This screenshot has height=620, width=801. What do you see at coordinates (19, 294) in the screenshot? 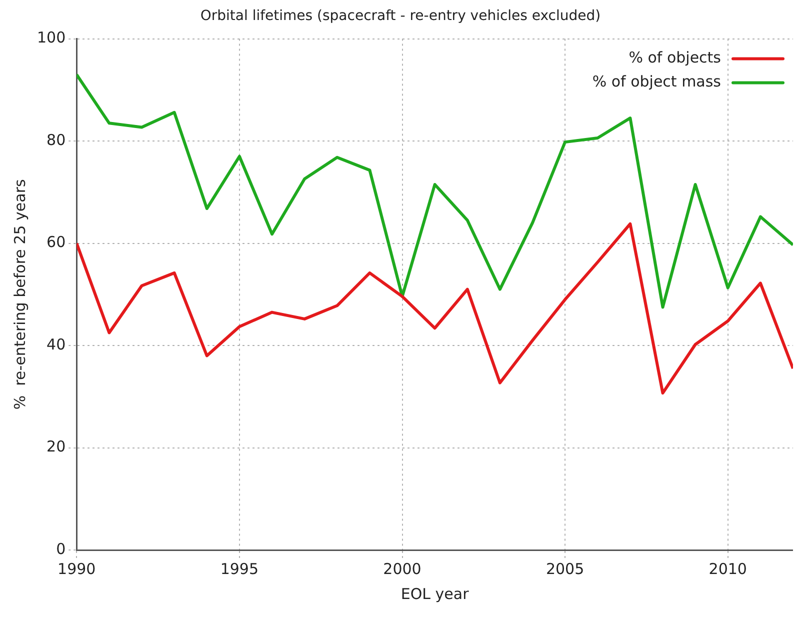
I see `y-axis-title: % re-entering before 25 years` at bounding box center [19, 294].